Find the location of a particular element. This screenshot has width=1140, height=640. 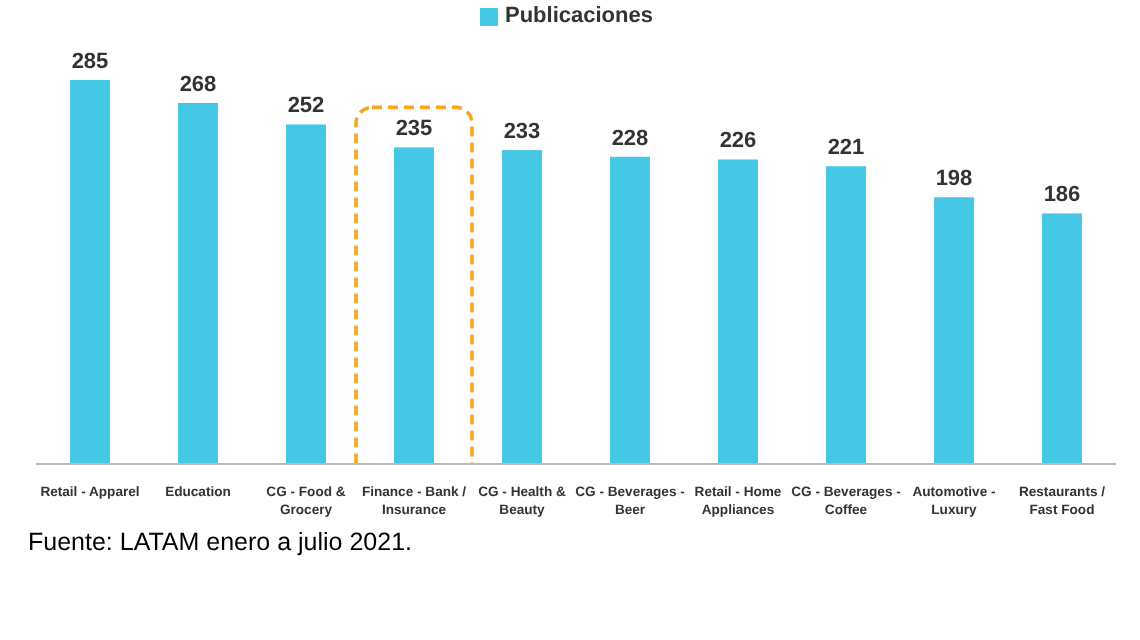

data-label: 226 is located at coordinates (738, 141).